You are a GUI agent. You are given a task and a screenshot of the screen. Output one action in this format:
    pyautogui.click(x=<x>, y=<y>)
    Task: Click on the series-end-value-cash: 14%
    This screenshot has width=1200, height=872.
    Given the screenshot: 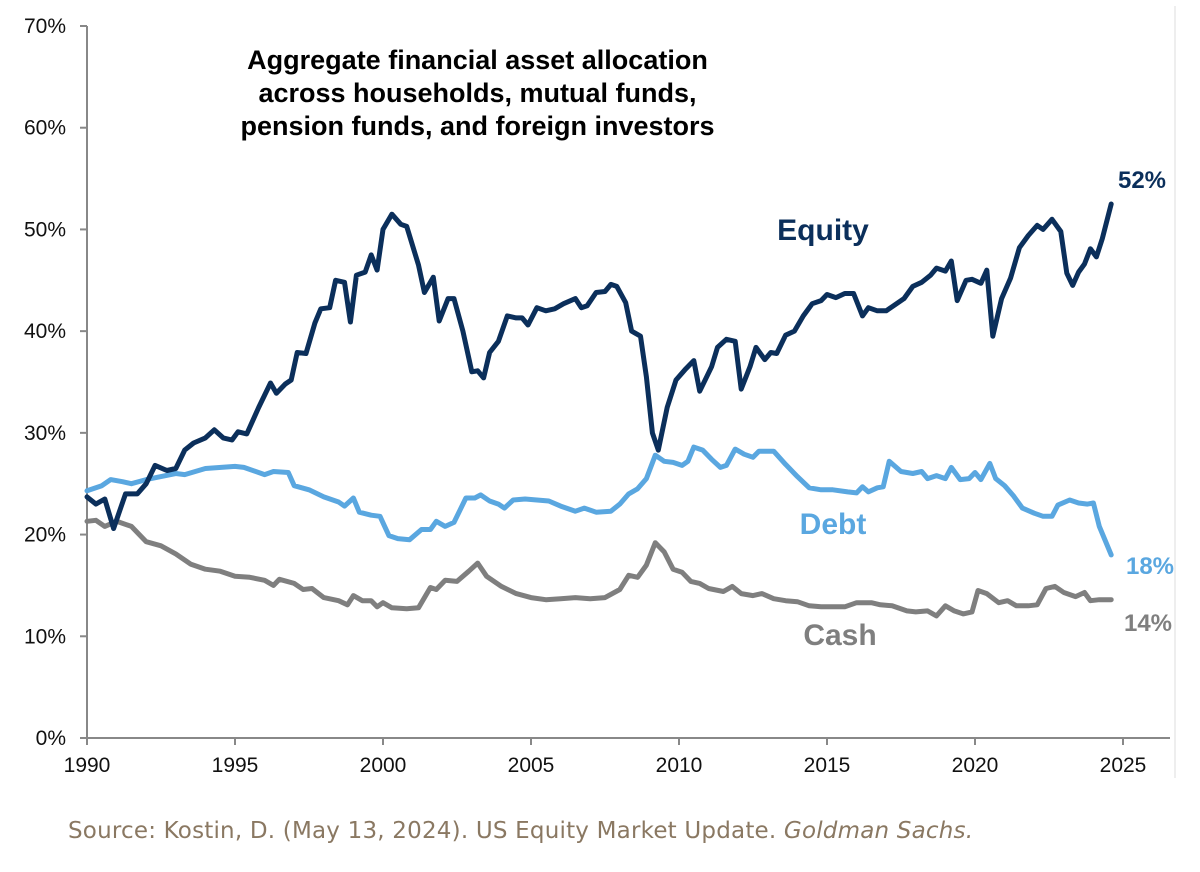 What is the action you would take?
    pyautogui.click(x=1148, y=623)
    